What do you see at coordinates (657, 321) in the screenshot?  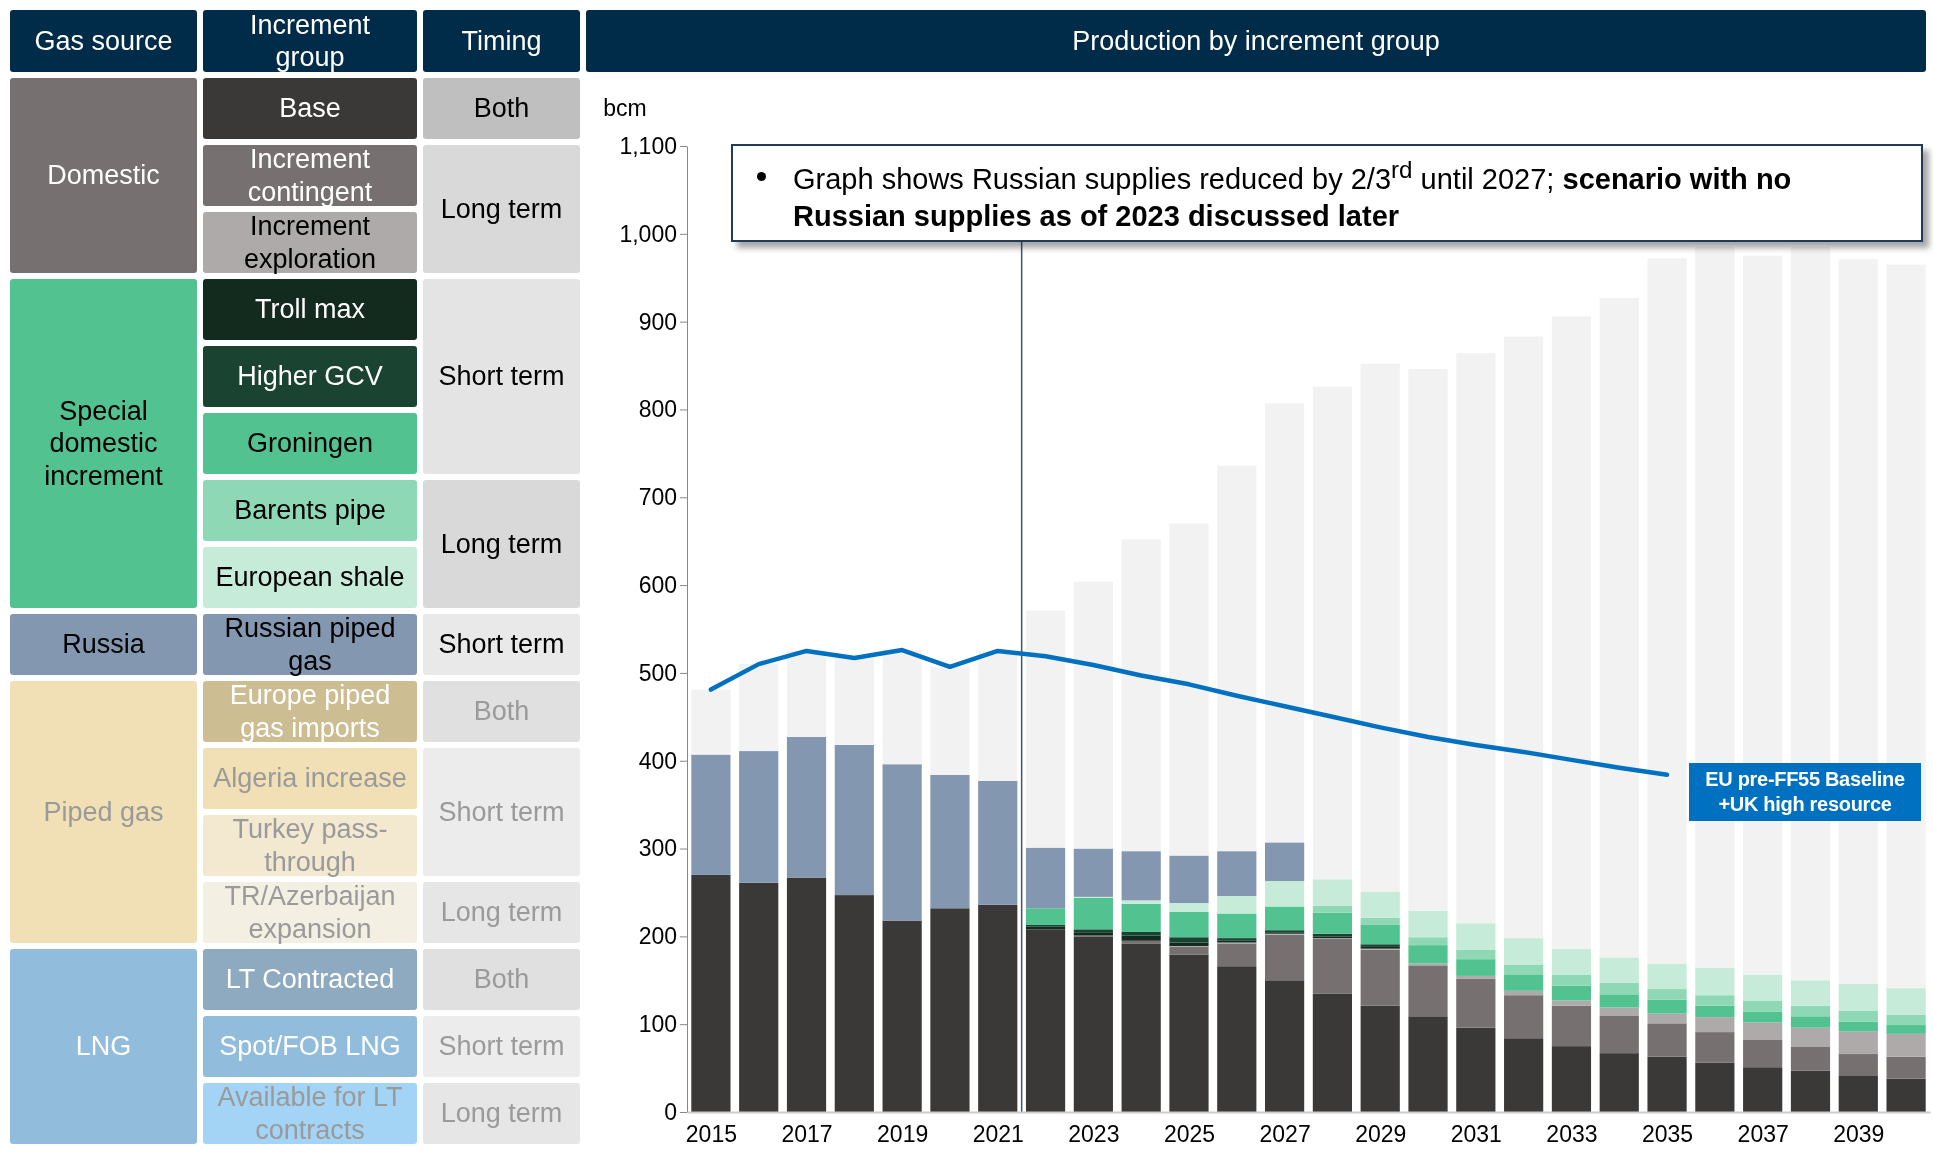 I see `y-tick-label: 900` at bounding box center [657, 321].